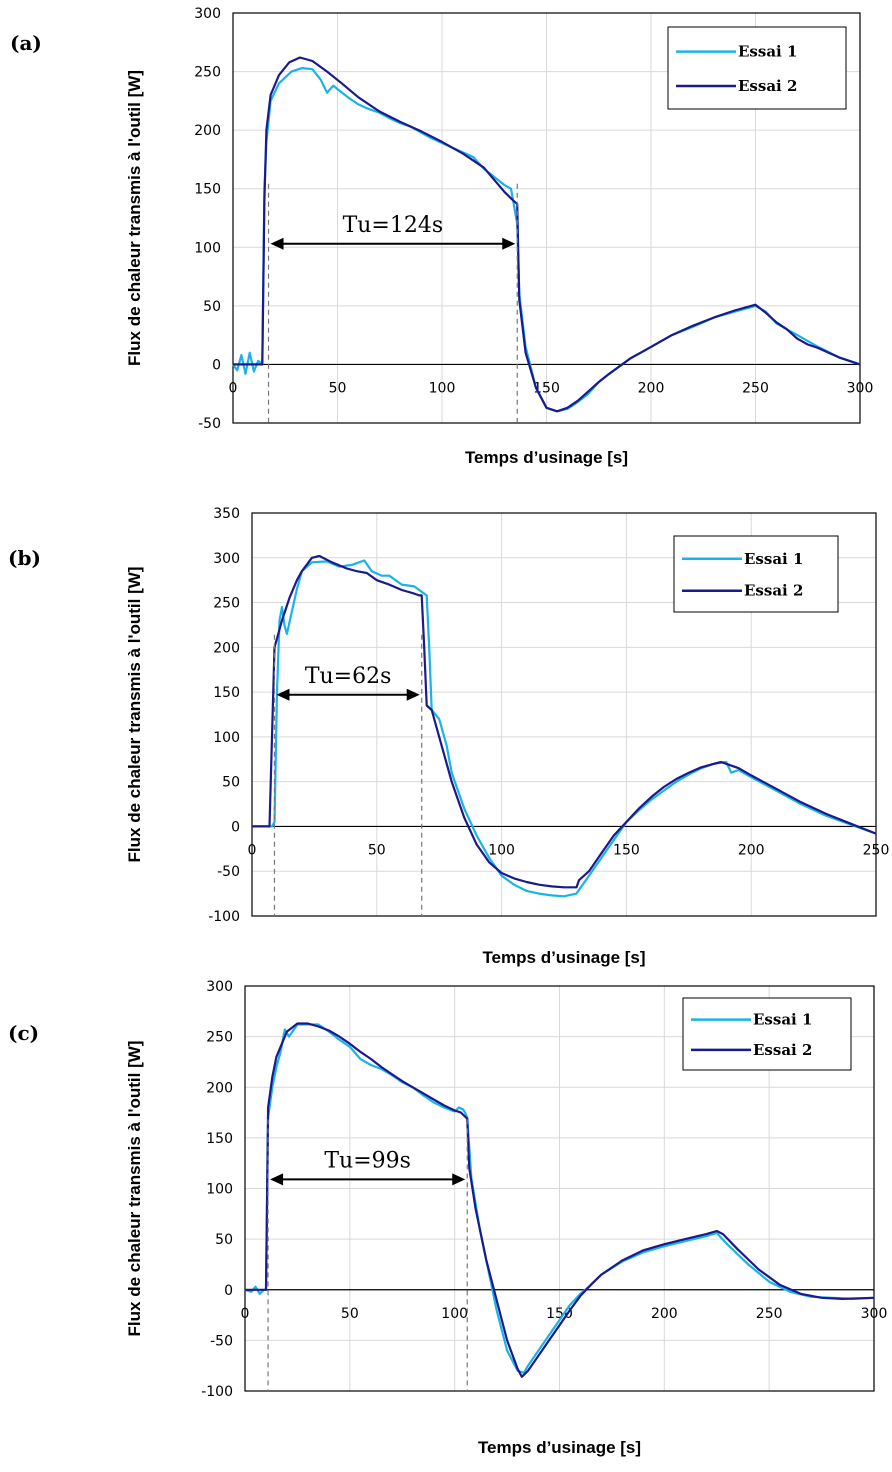  Describe the element at coordinates (393, 225) in the screenshot. I see `duration-label: Tu=124s` at that location.